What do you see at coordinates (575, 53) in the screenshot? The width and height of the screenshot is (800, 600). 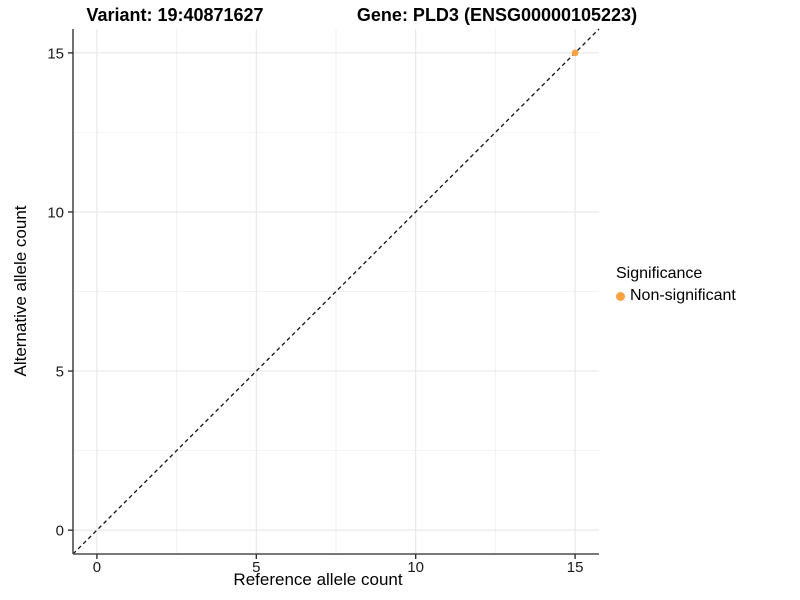 I see `data-point` at bounding box center [575, 53].